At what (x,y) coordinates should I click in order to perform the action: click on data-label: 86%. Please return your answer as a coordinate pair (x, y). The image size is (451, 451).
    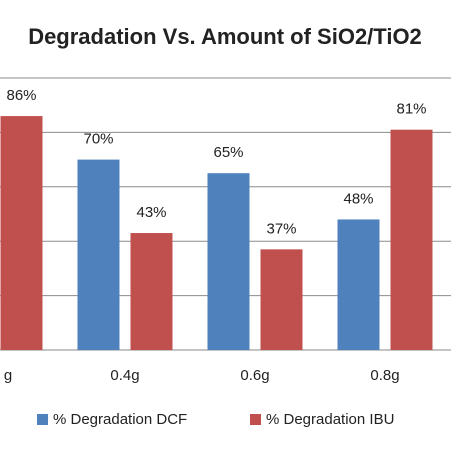
    Looking at the image, I should click on (21, 95).